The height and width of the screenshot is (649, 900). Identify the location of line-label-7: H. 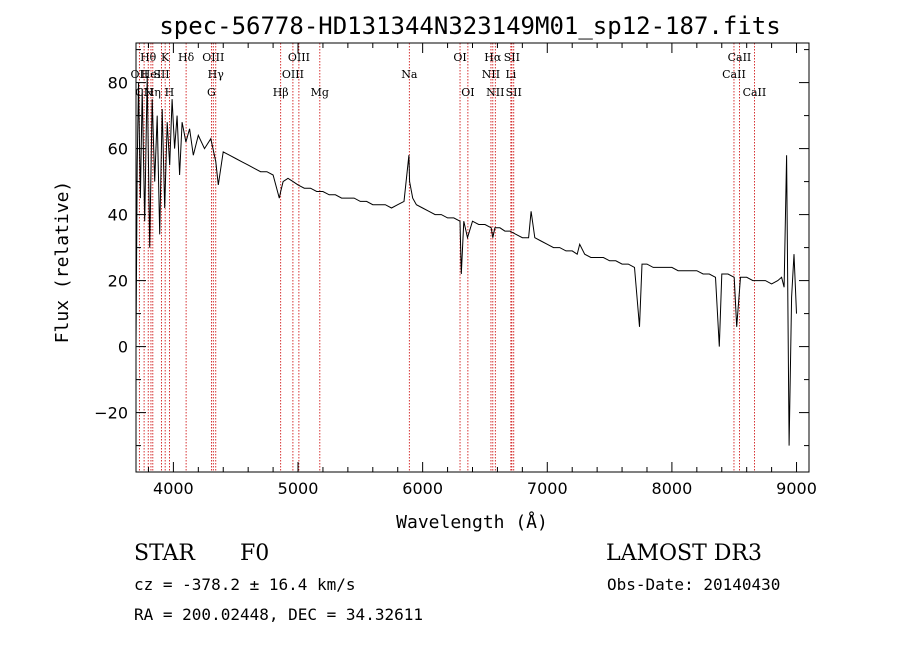
(170, 92).